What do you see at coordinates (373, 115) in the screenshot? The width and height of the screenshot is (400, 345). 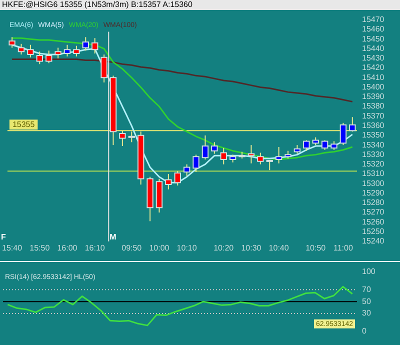 I see `y-tick-label: 15370` at bounding box center [373, 115].